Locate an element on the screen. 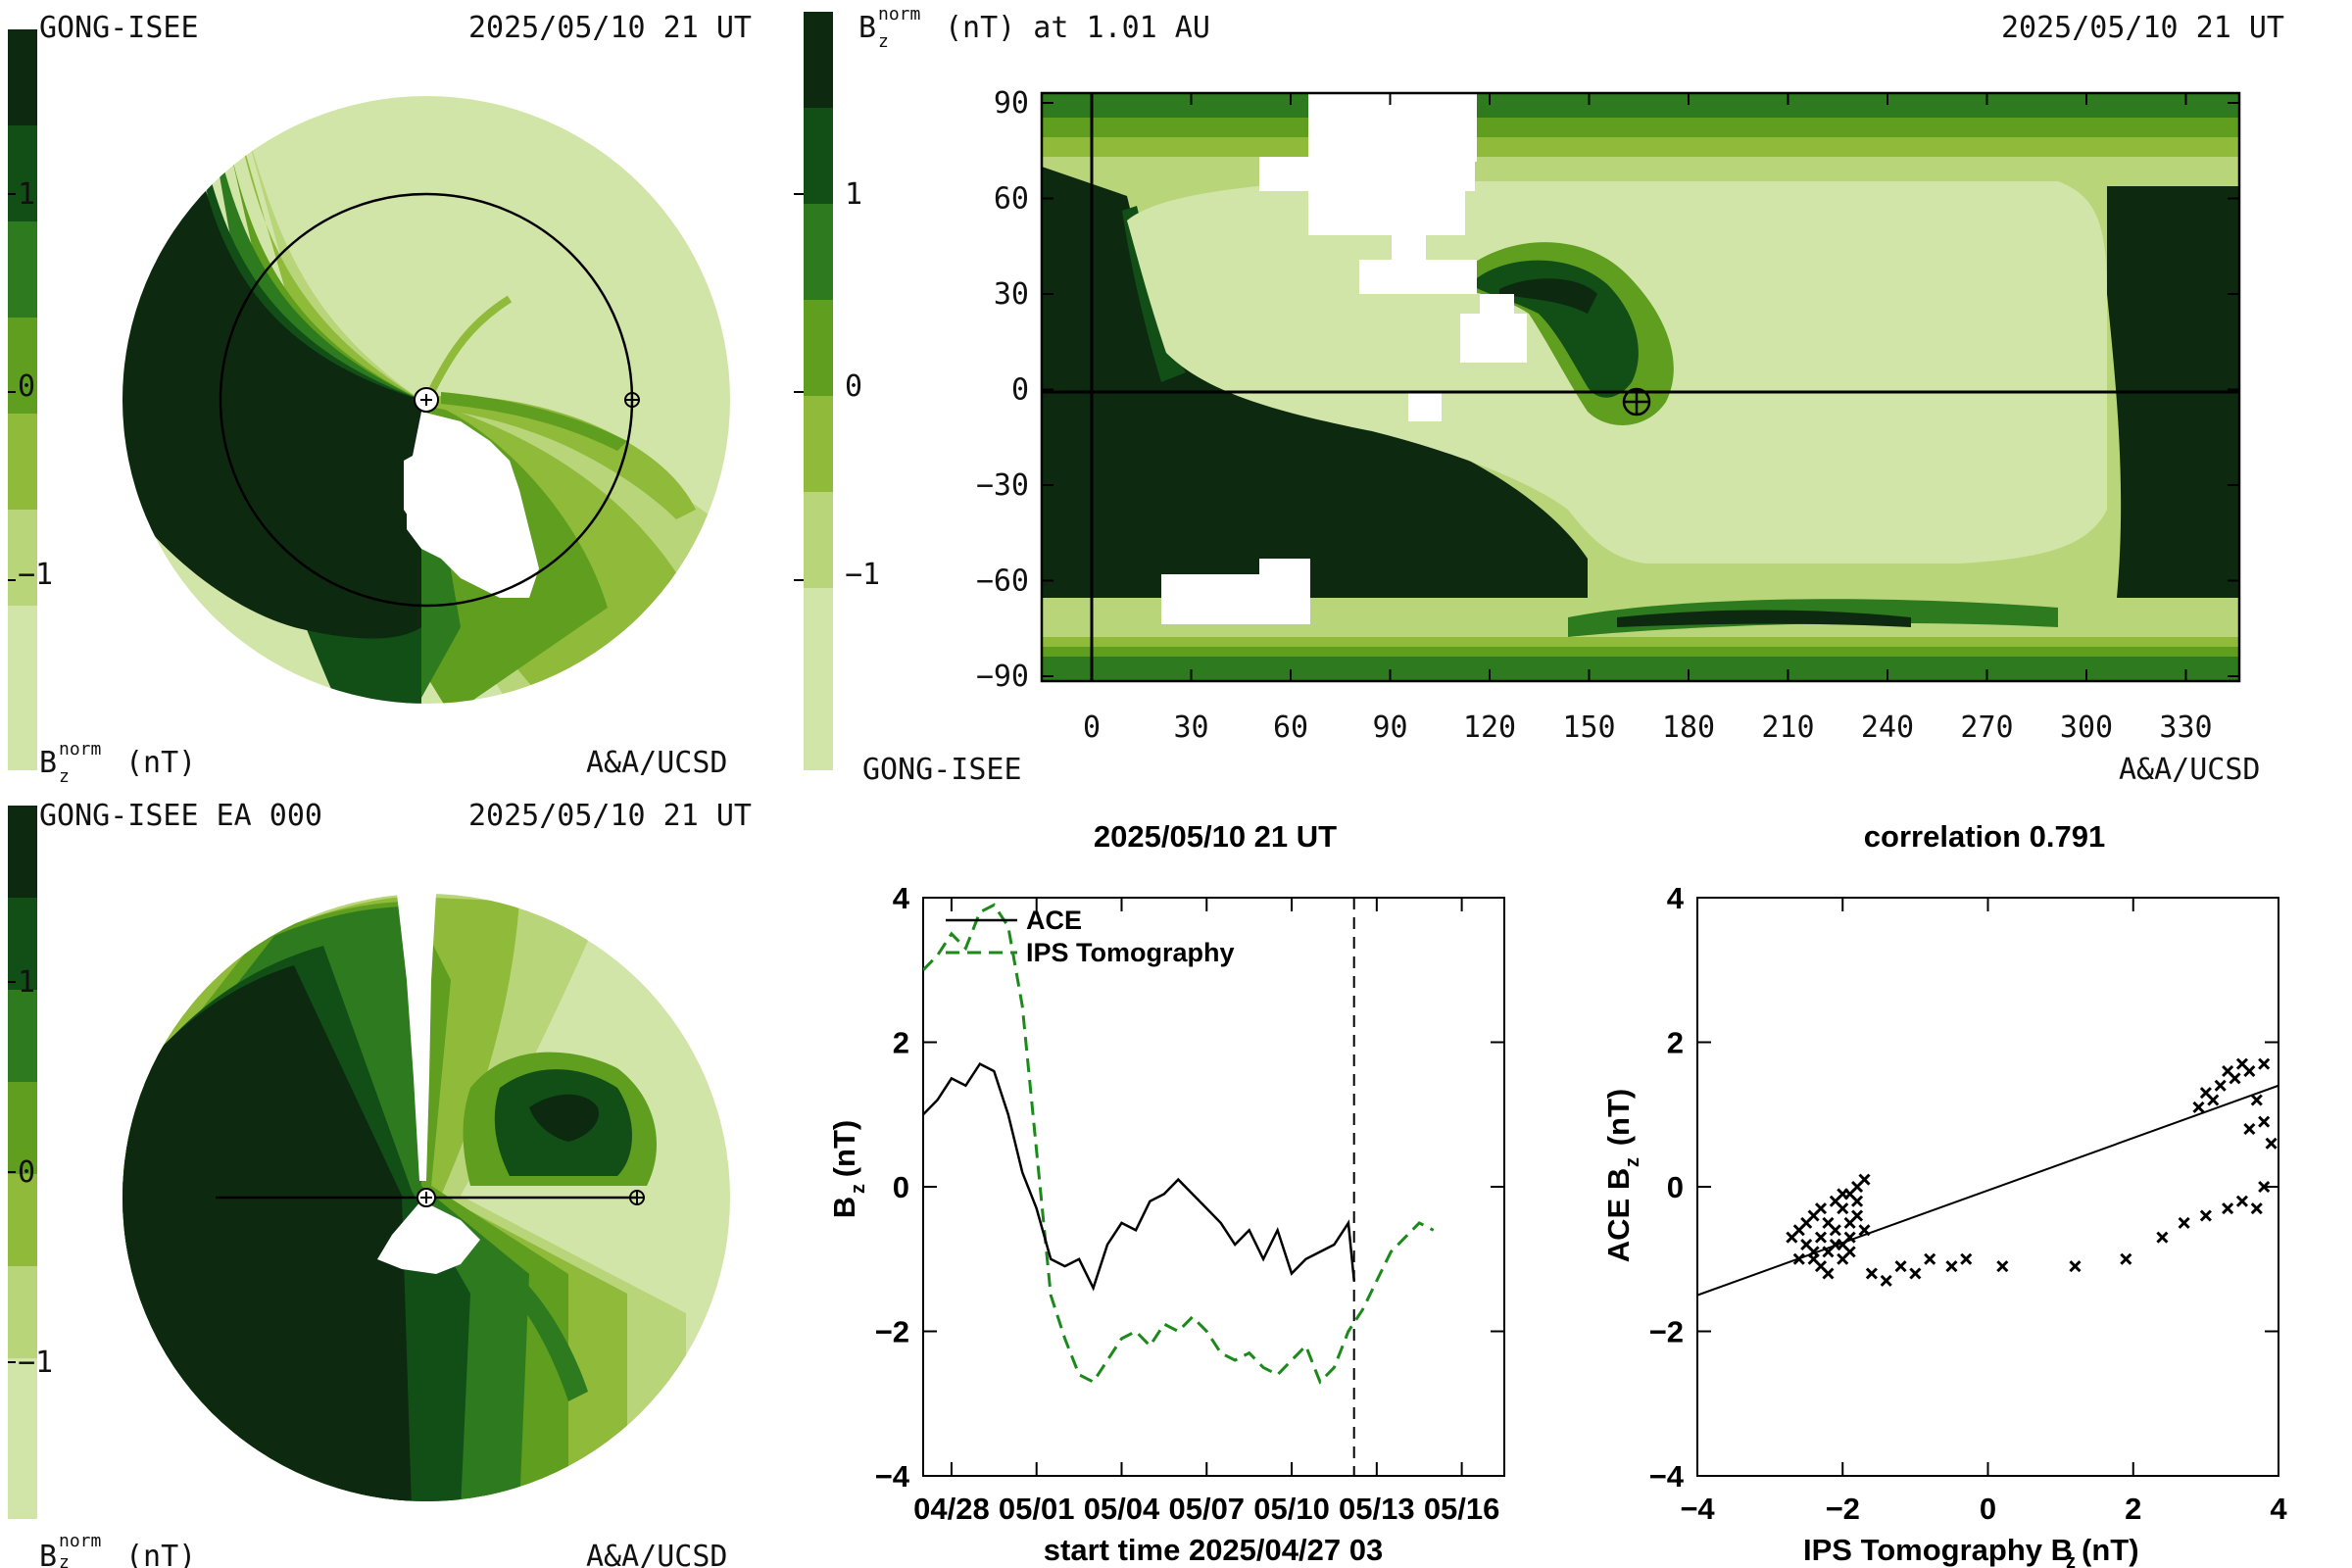 This screenshot has width=2352, height=1568. tl-bottom-right: A&A/UCSD is located at coordinates (657, 763).